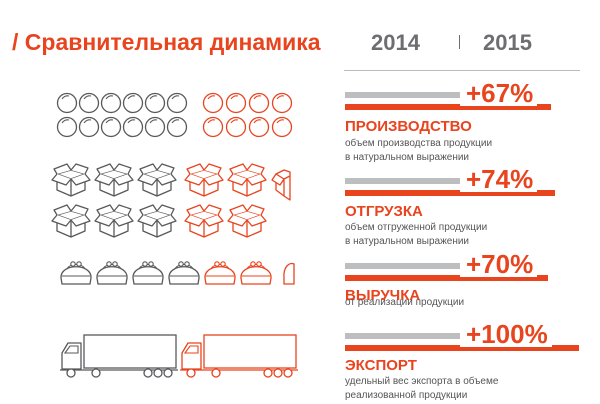 The width and height of the screenshot is (600, 404). I want to click on year-2015-label: 2015, so click(507, 42).